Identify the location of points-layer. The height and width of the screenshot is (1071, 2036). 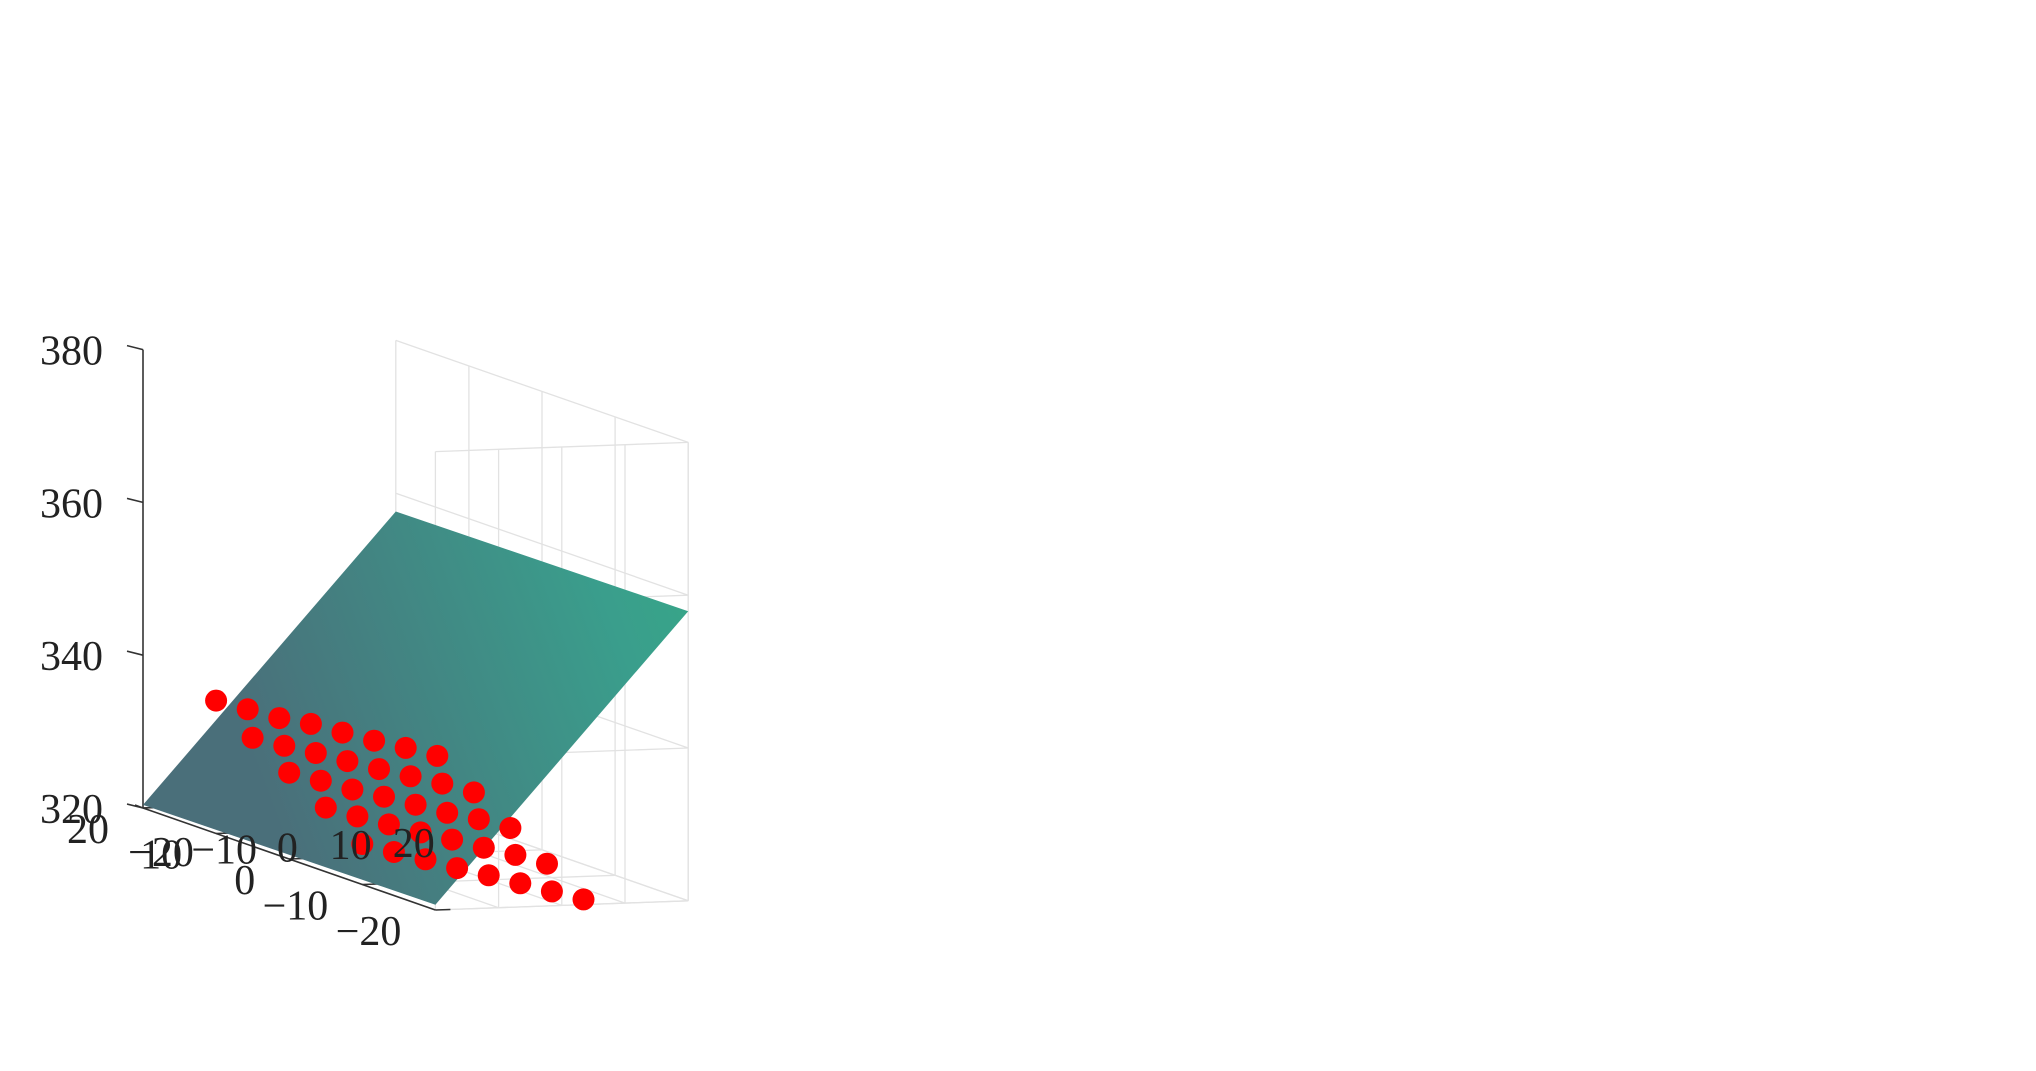
(400, 800).